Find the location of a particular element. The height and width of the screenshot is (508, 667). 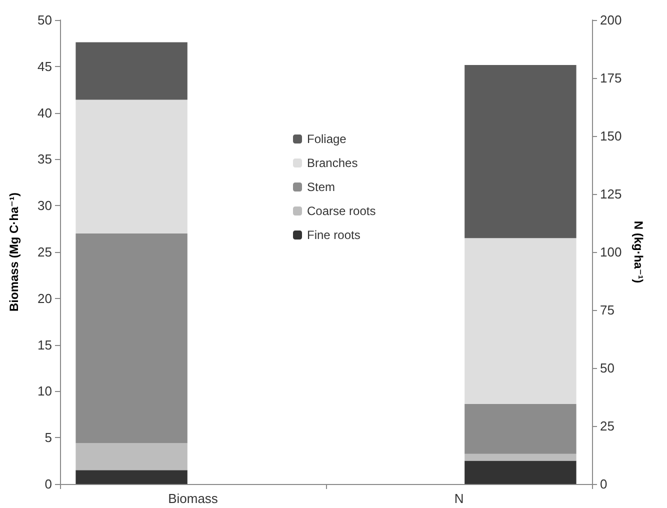

y2-tick-label: 0 is located at coordinates (604, 484).